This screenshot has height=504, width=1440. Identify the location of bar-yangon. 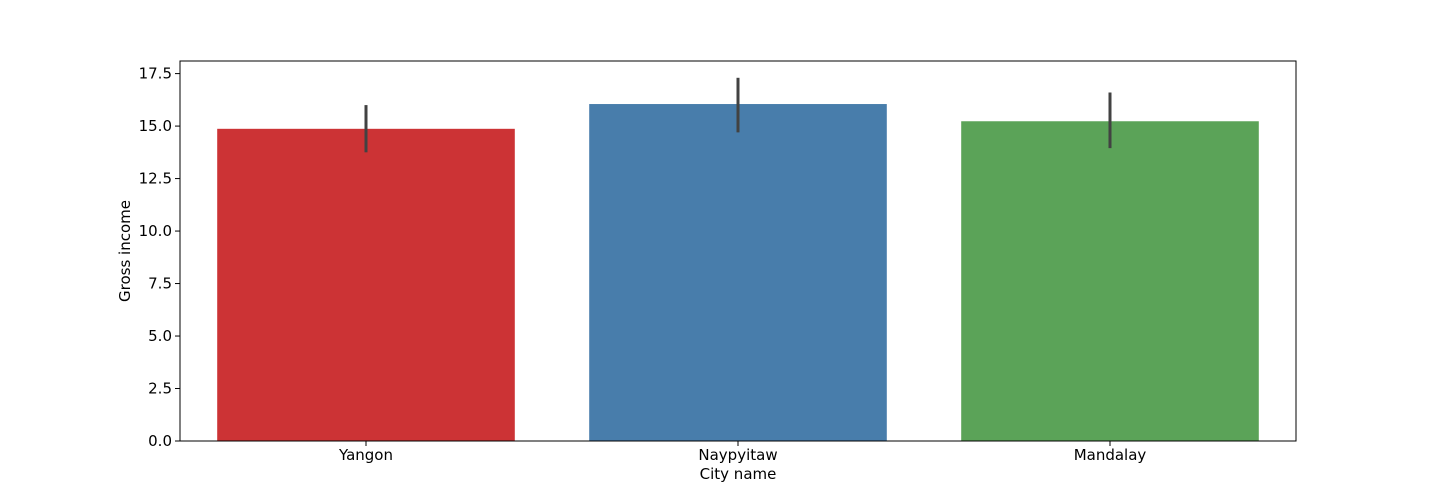
(366, 285).